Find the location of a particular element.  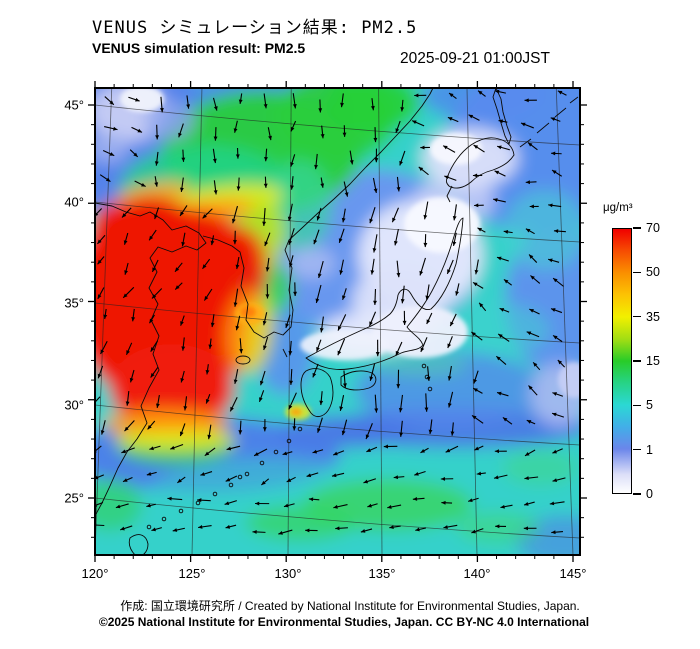

lat-label: 45° is located at coordinates (74, 105).